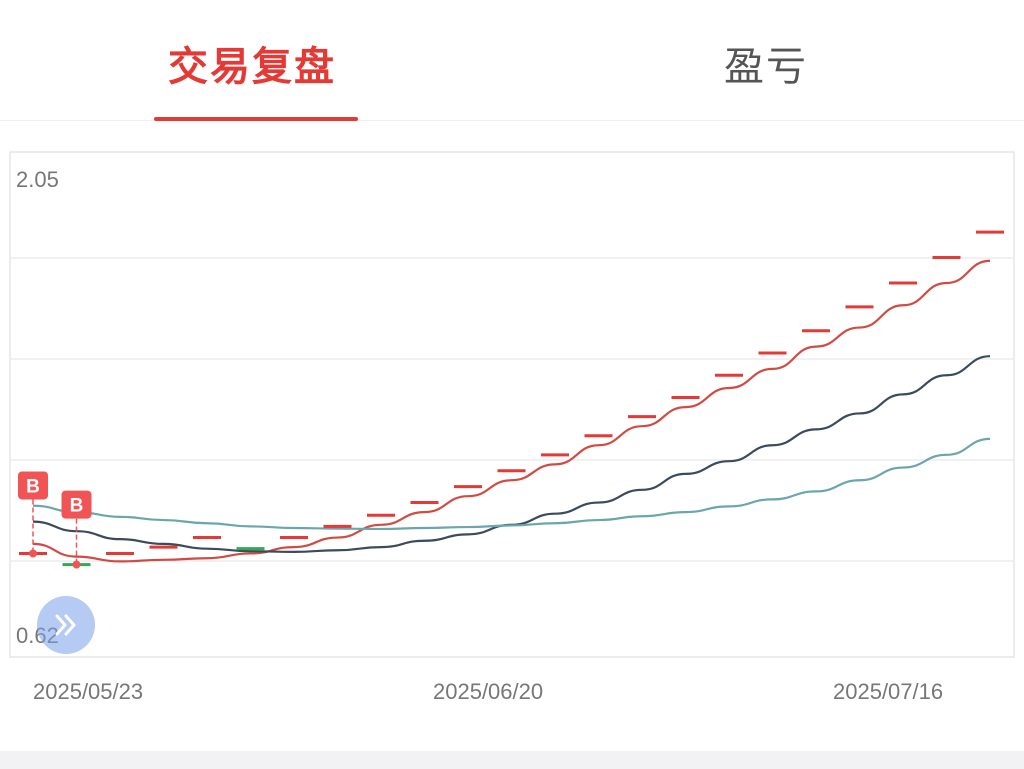 This screenshot has width=1024, height=769. I want to click on x-tick-label: 2025/06/20, so click(488, 691).